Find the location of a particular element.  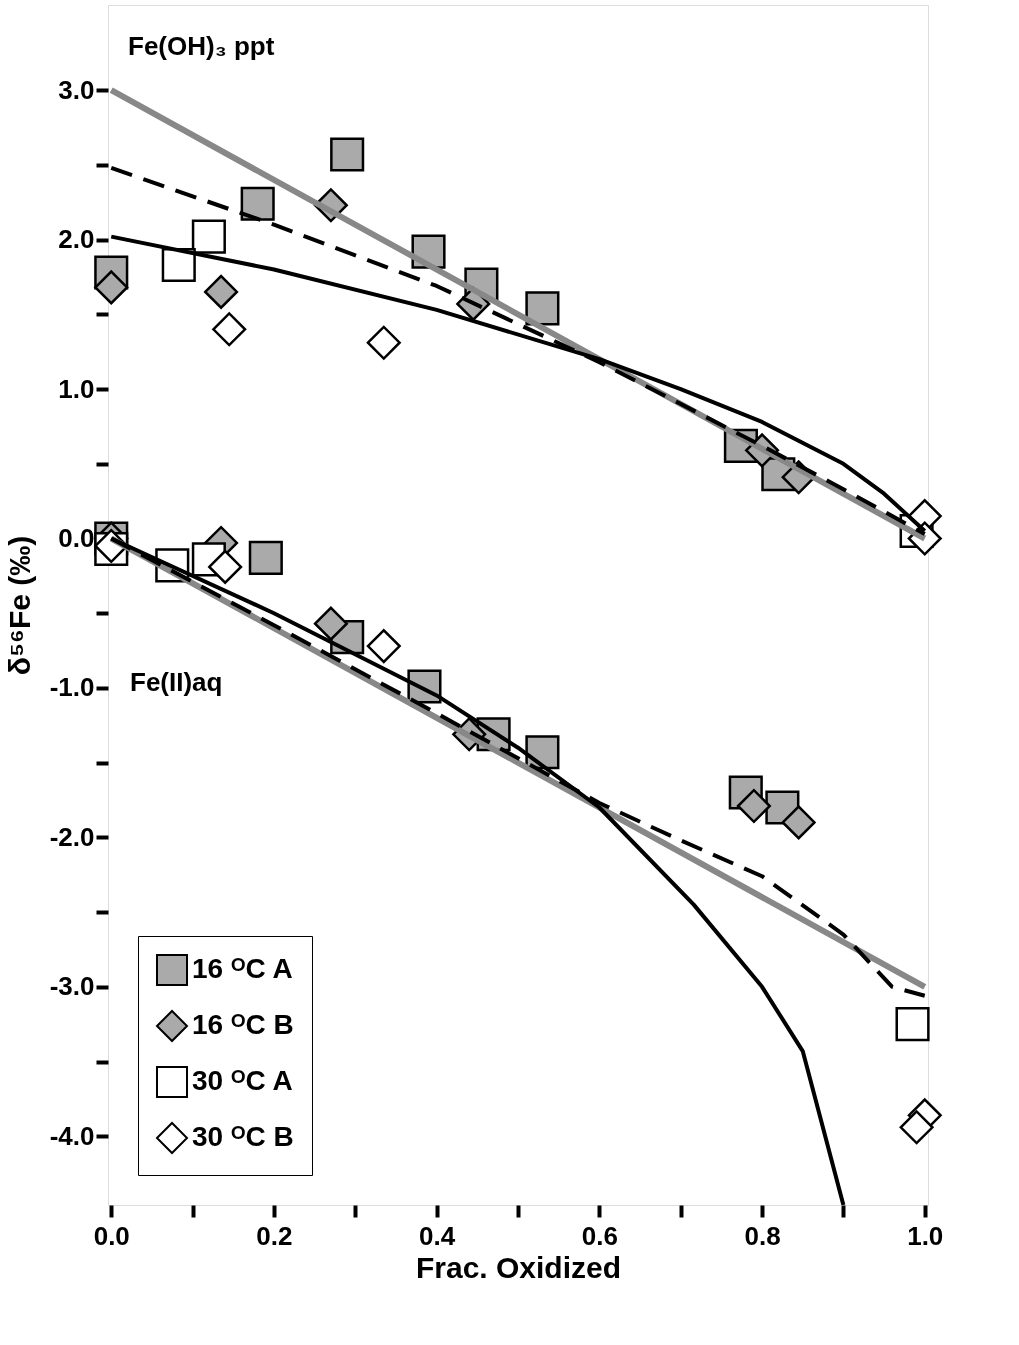

y-tick-label: -1.0 is located at coordinates (72, 687).